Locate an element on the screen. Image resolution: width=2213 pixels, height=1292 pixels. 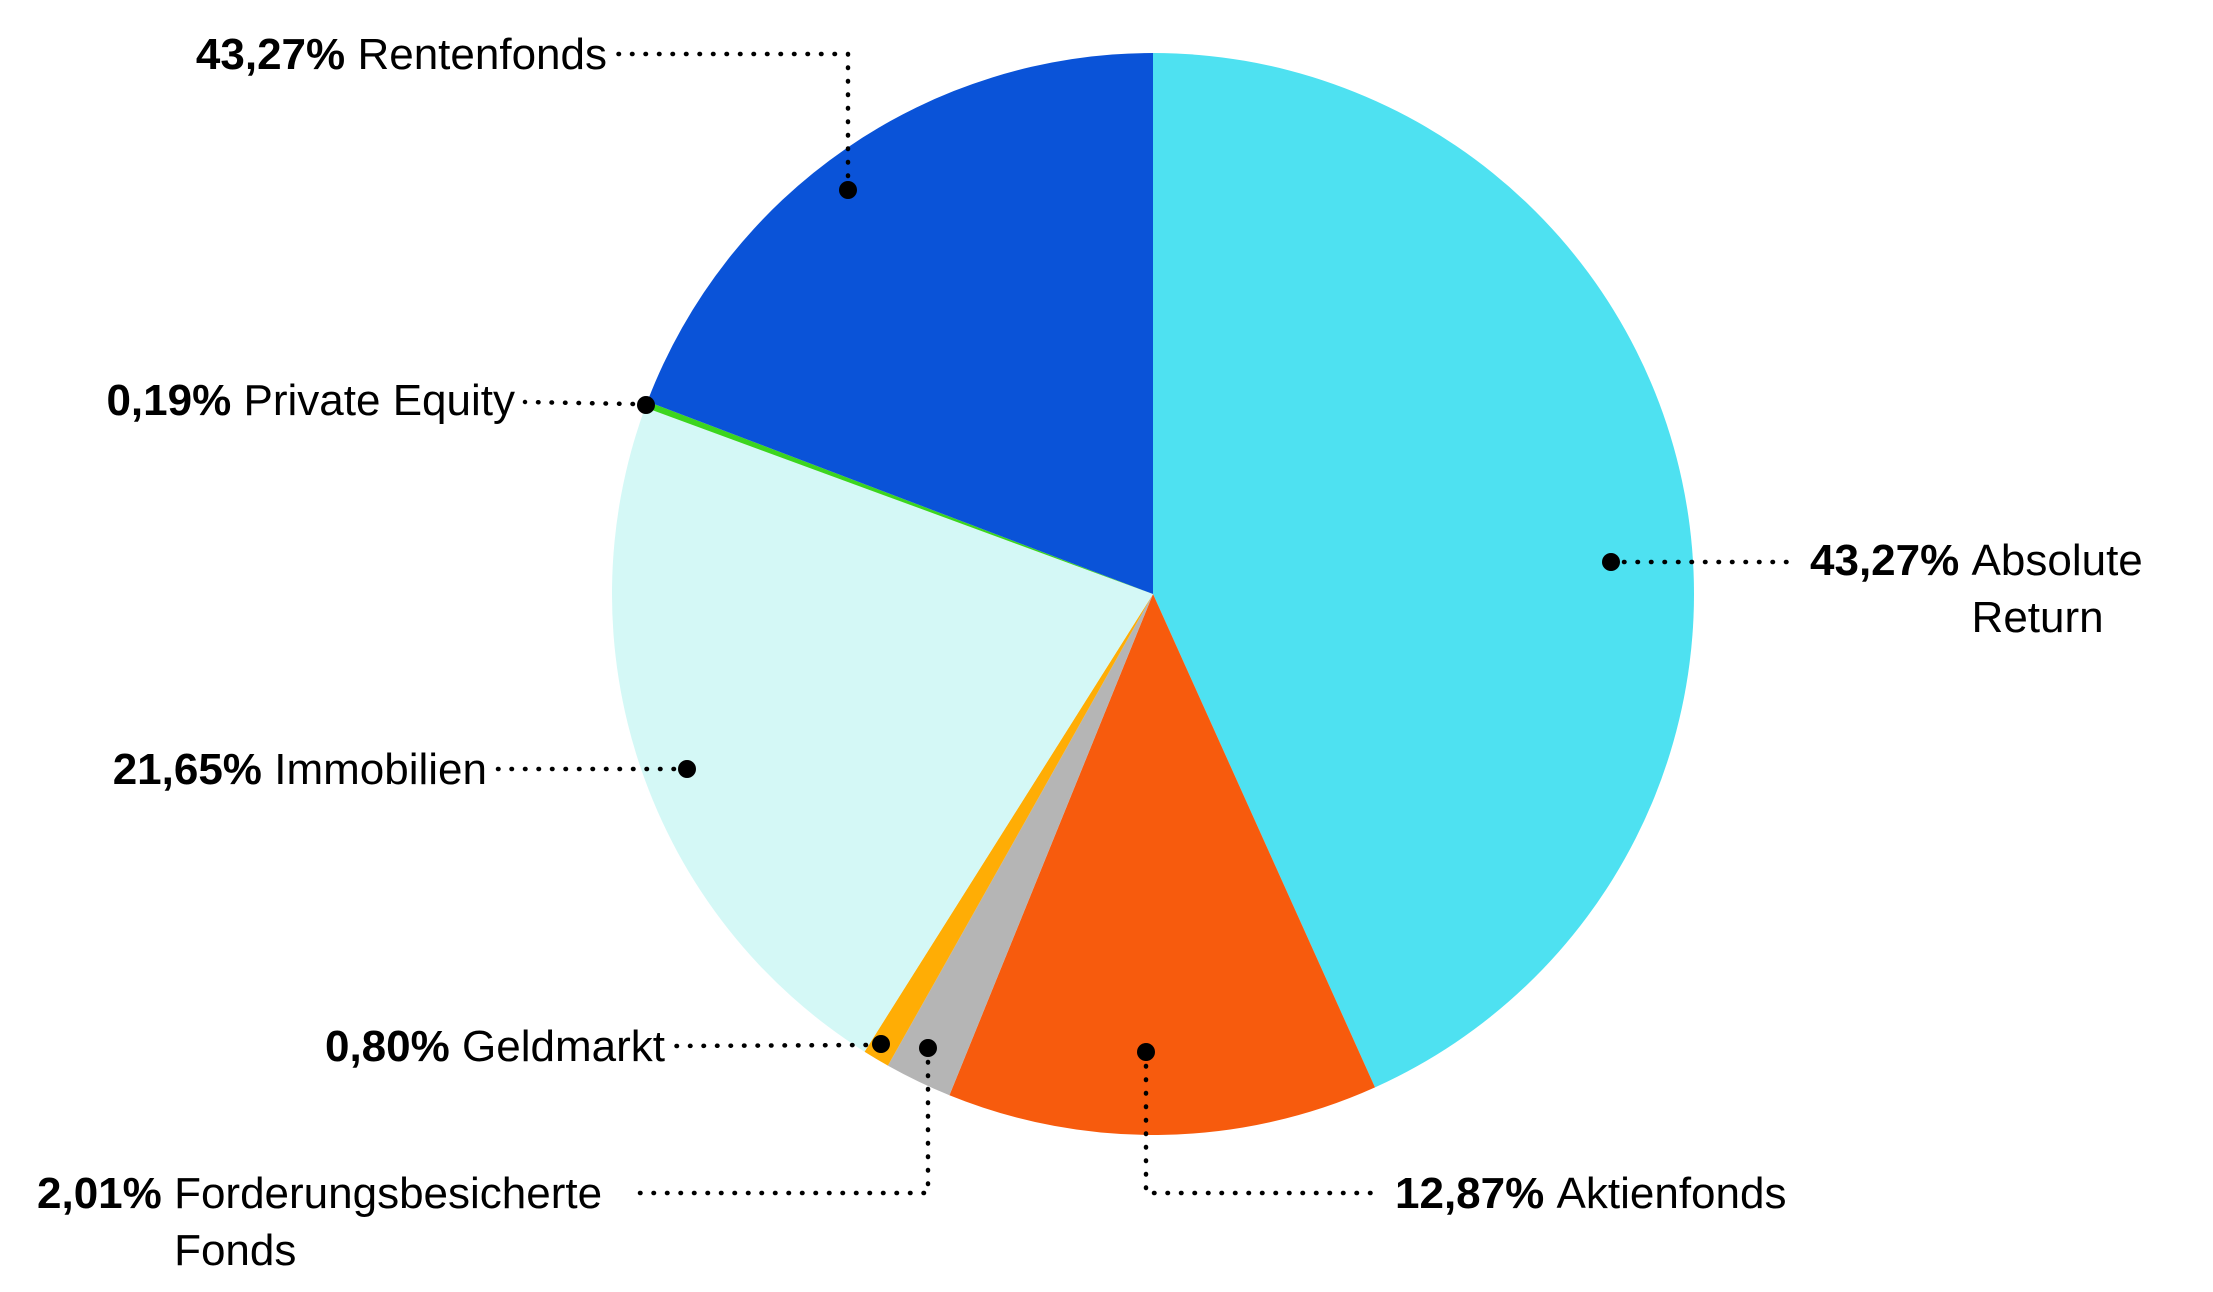
slice-percent-immobilien: 21,65% is located at coordinates (187, 769).